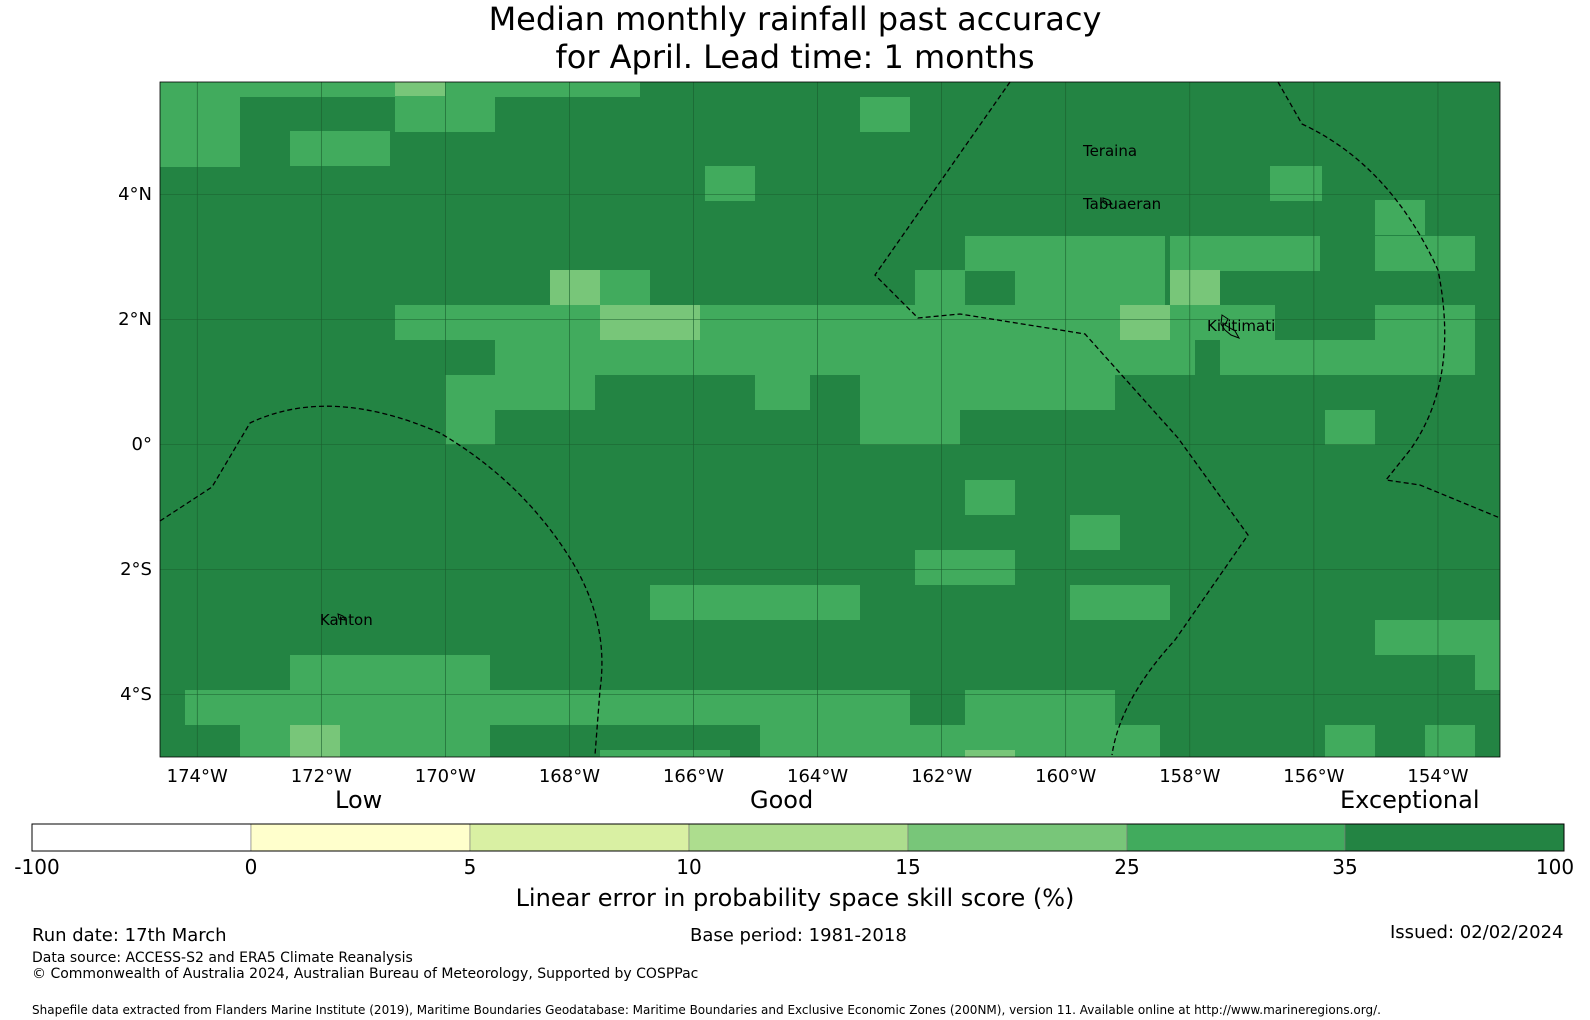 The height and width of the screenshot is (1020, 1590). Describe the element at coordinates (445, 776) in the screenshot. I see `x-tick-2: 170°W` at that location.